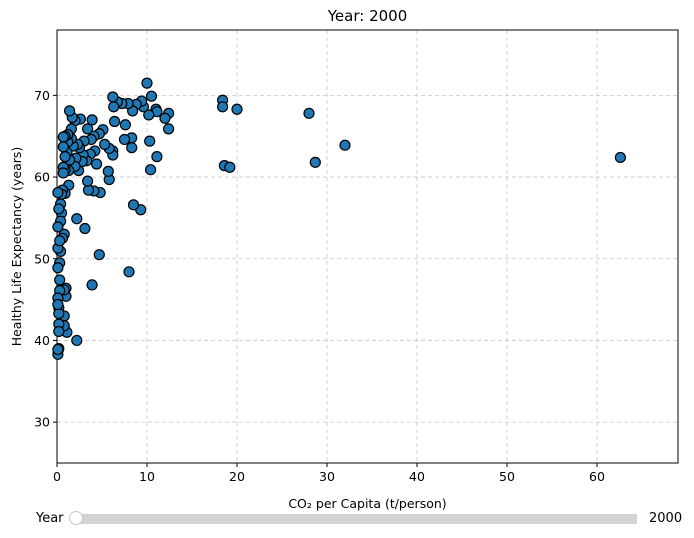 The image size is (694, 538). What do you see at coordinates (42, 177) in the screenshot?
I see `y-tick-label: 60` at bounding box center [42, 177].